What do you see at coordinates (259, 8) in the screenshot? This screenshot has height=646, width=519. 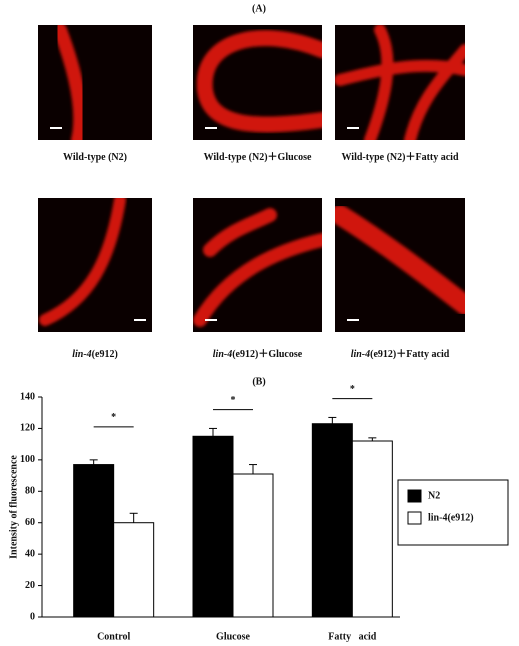 I see `panel-label: (A)` at bounding box center [259, 8].